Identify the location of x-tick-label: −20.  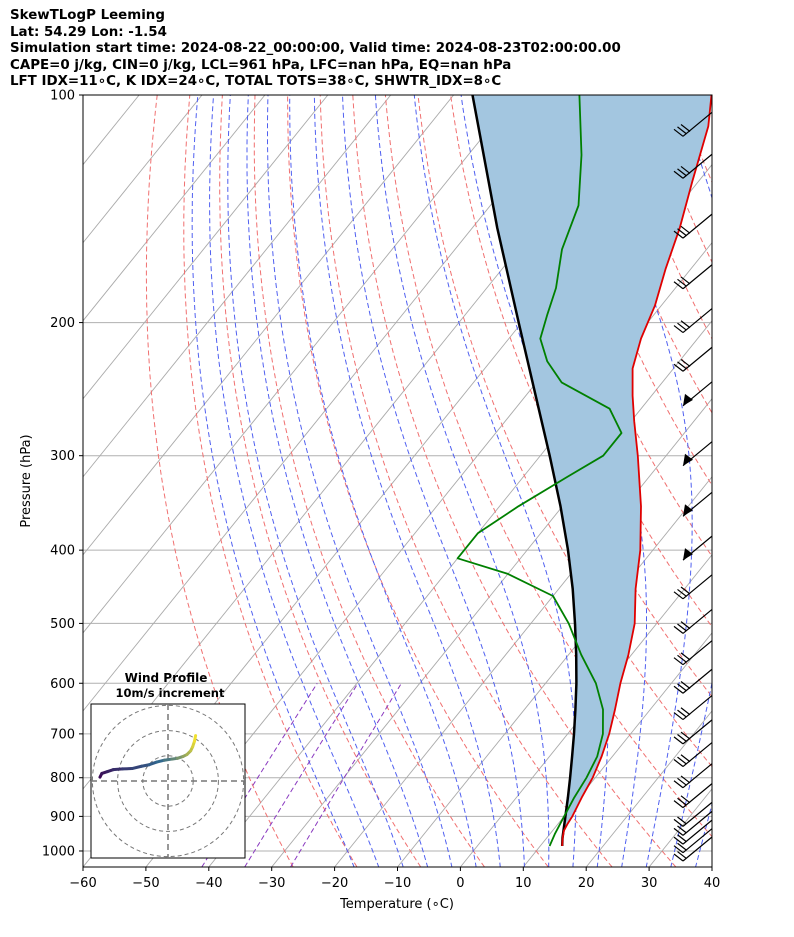
(334, 883).